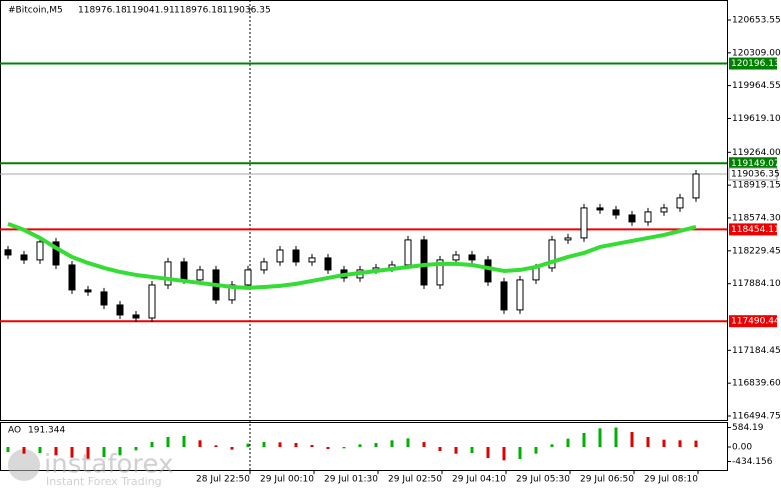 The width and height of the screenshot is (781, 489). I want to click on ao-last-value: 191.344, so click(46, 431).